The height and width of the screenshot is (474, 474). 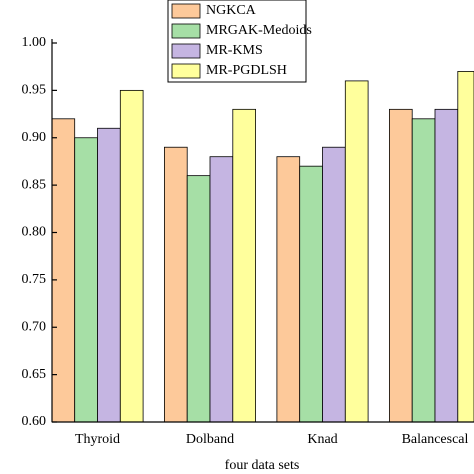 What do you see at coordinates (262, 465) in the screenshot?
I see `x-axis-label: four data sets` at bounding box center [262, 465].